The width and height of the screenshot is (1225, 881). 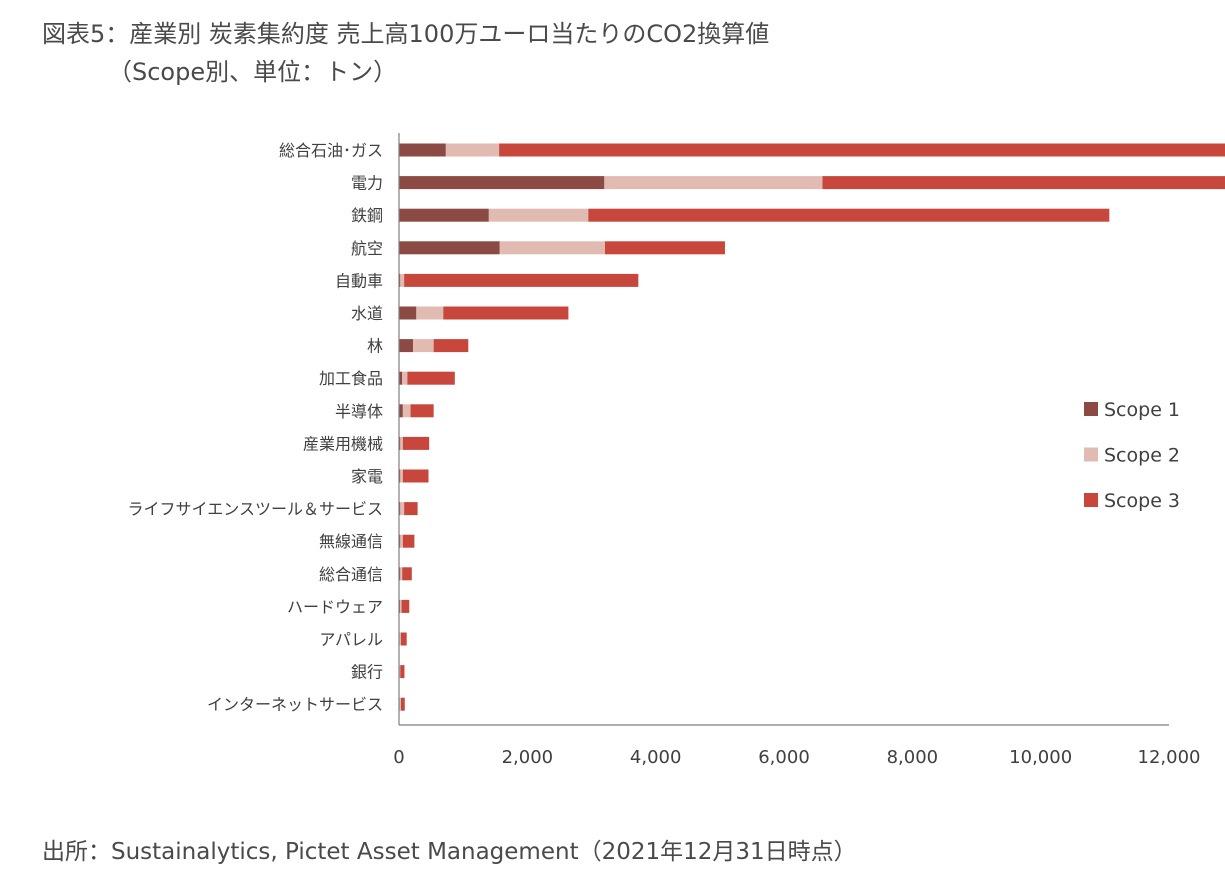 I want to click on chart-subtitle: （Scope別、単位：トン）, so click(x=253, y=72).